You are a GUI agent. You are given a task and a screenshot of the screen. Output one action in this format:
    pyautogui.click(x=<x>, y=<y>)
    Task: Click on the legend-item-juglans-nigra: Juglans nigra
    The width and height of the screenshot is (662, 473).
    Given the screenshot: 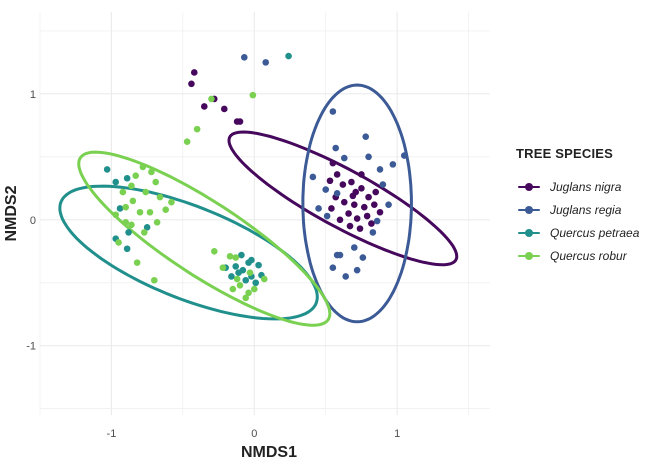 What is the action you would take?
    pyautogui.click(x=577, y=186)
    